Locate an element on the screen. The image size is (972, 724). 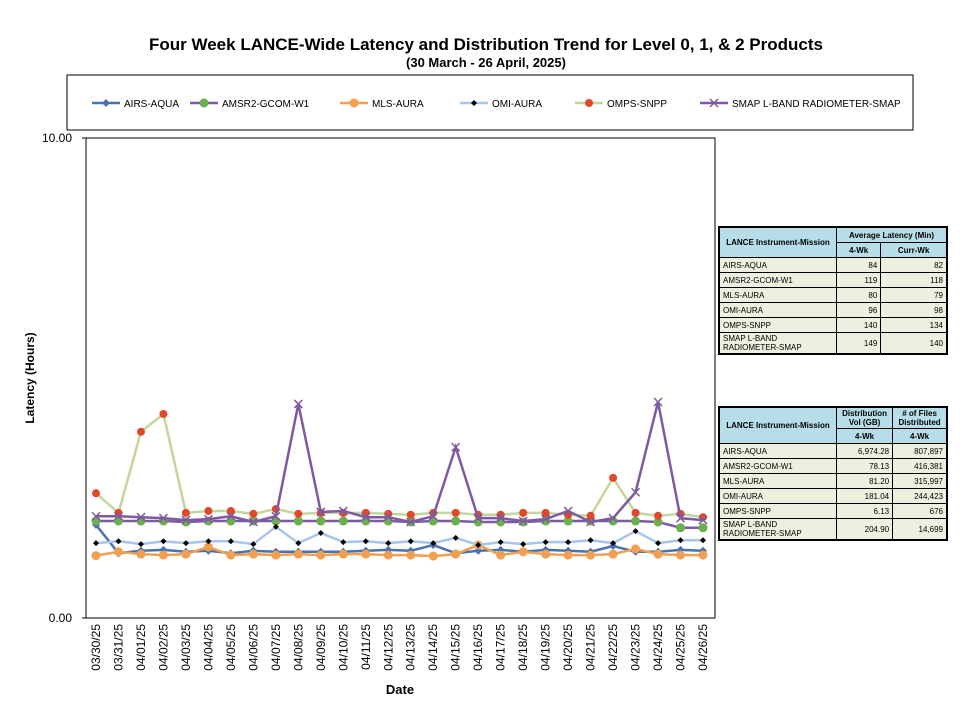
table-cell: 79 is located at coordinates (914, 295).